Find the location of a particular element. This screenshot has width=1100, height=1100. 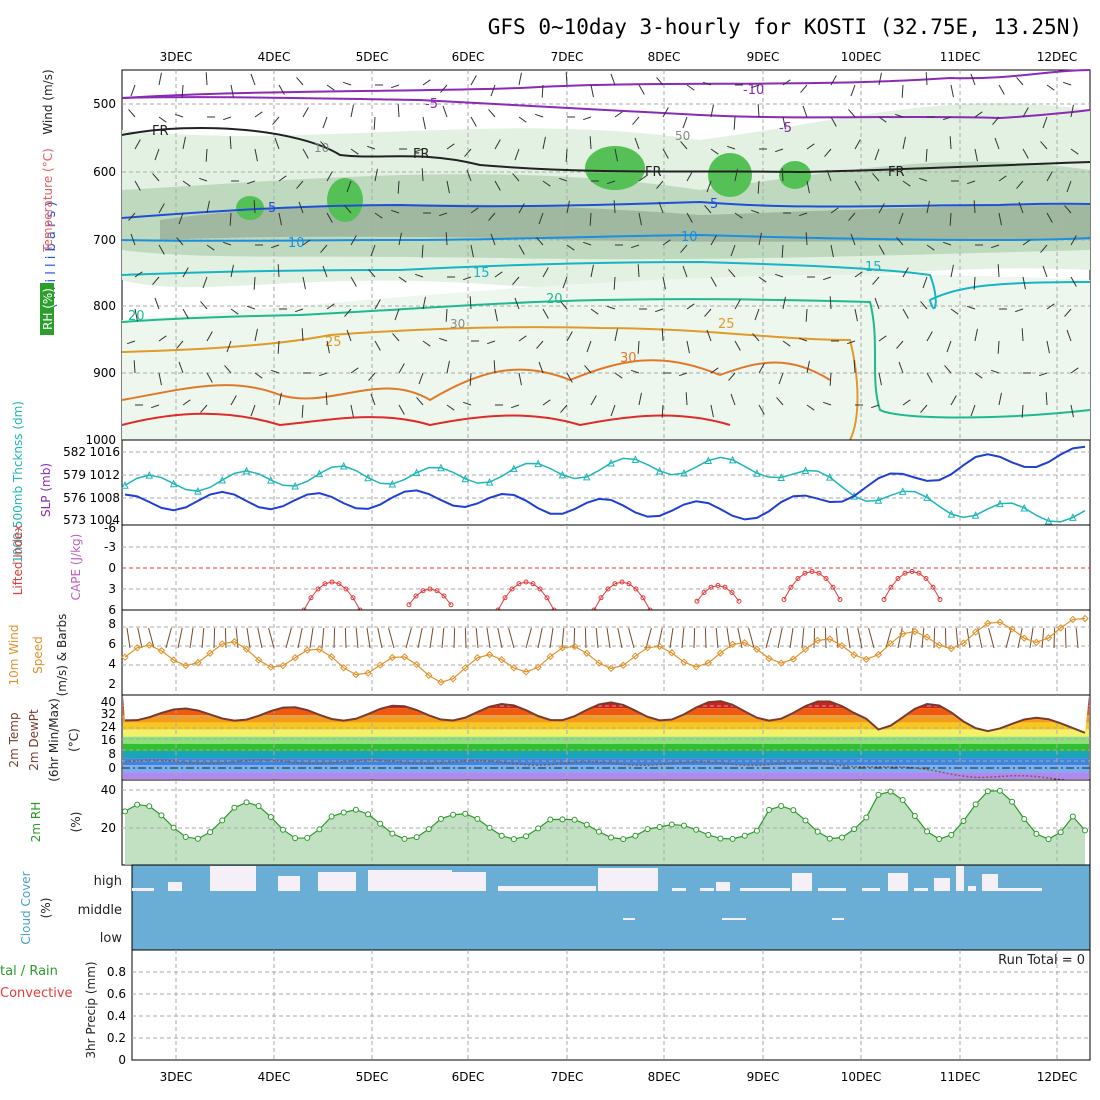

y-tick-label: 0.6 is located at coordinates (116, 994).